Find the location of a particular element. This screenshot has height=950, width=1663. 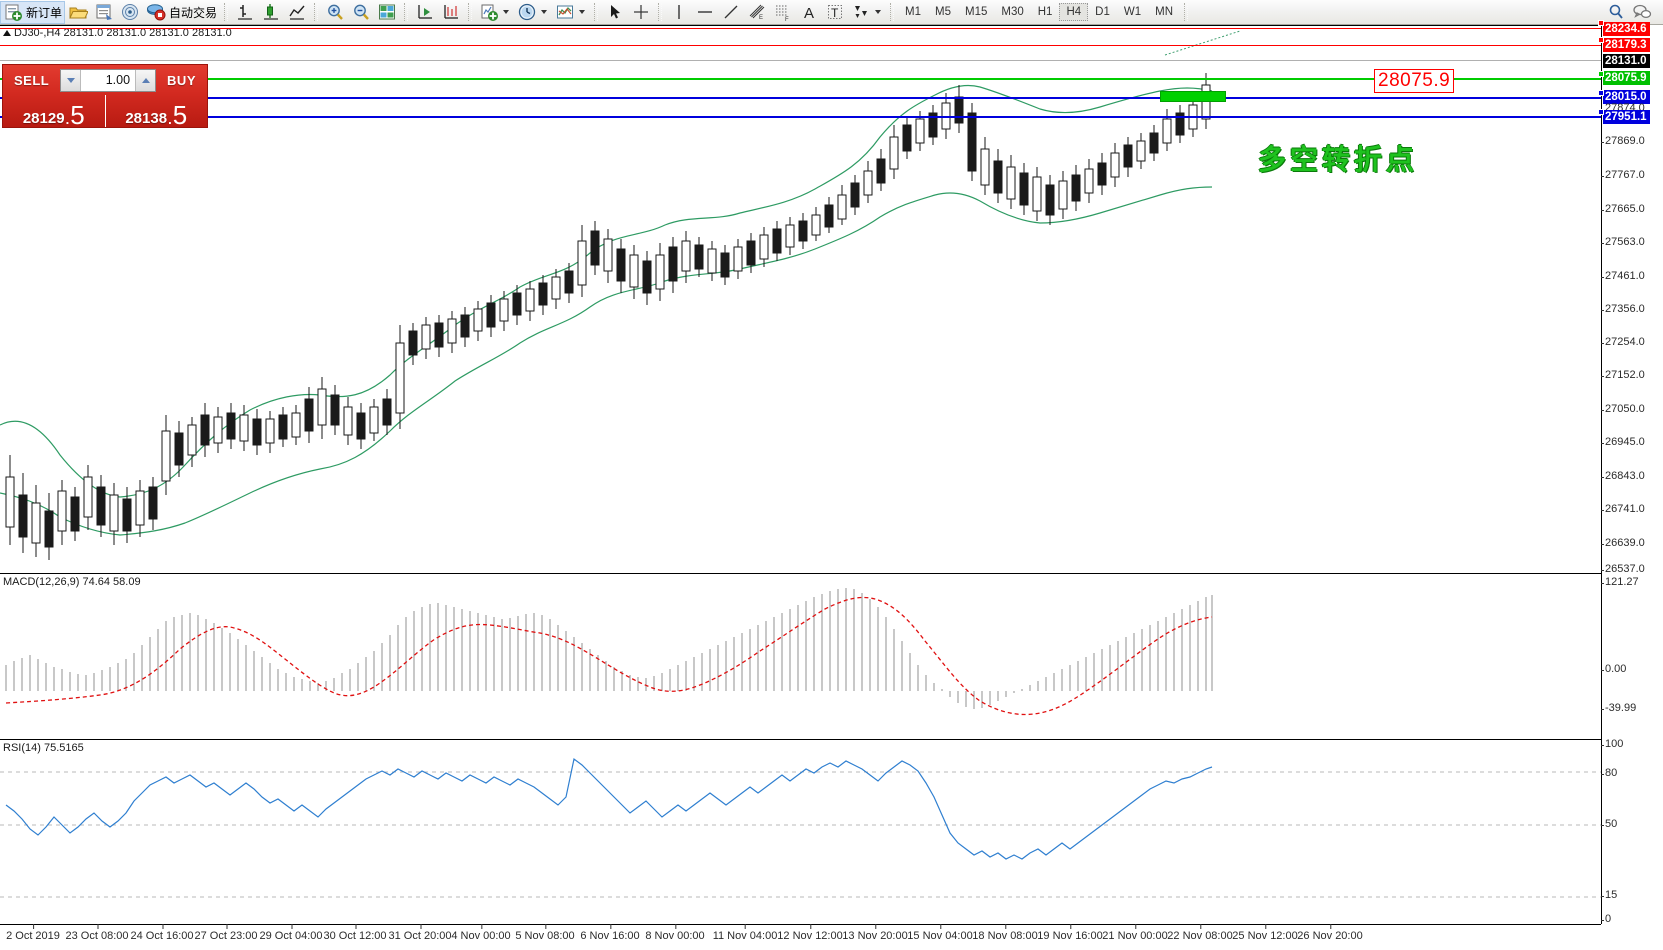

price-badge-28075: 28075.9 is located at coordinates (1626, 78).